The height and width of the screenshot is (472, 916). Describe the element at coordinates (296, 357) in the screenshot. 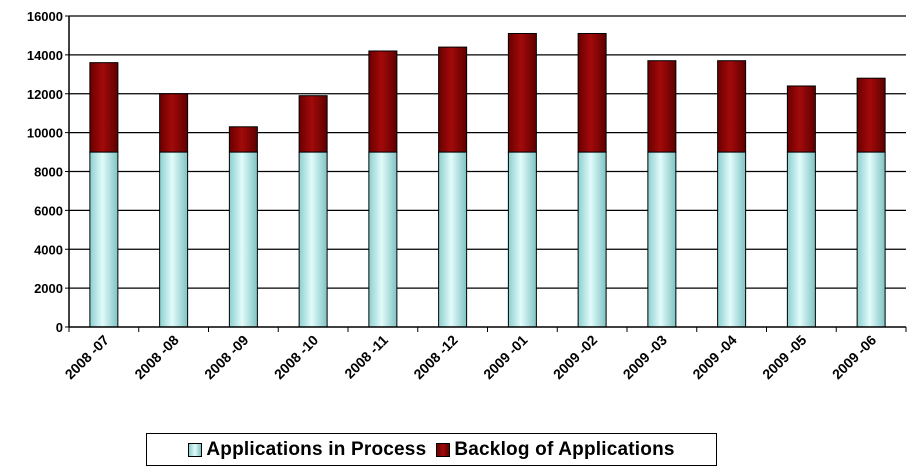

I see `x-tick-label: 2008 -10` at that location.